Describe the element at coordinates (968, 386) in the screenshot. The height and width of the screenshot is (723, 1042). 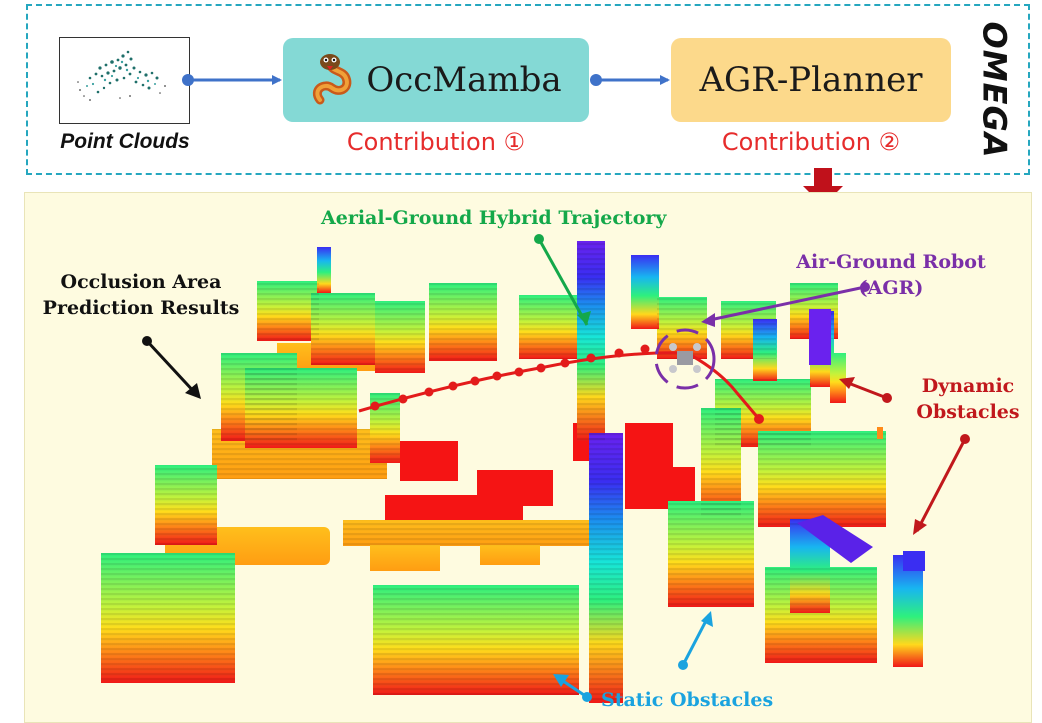
I see `dynamic-label-line1: Dynamic` at that location.